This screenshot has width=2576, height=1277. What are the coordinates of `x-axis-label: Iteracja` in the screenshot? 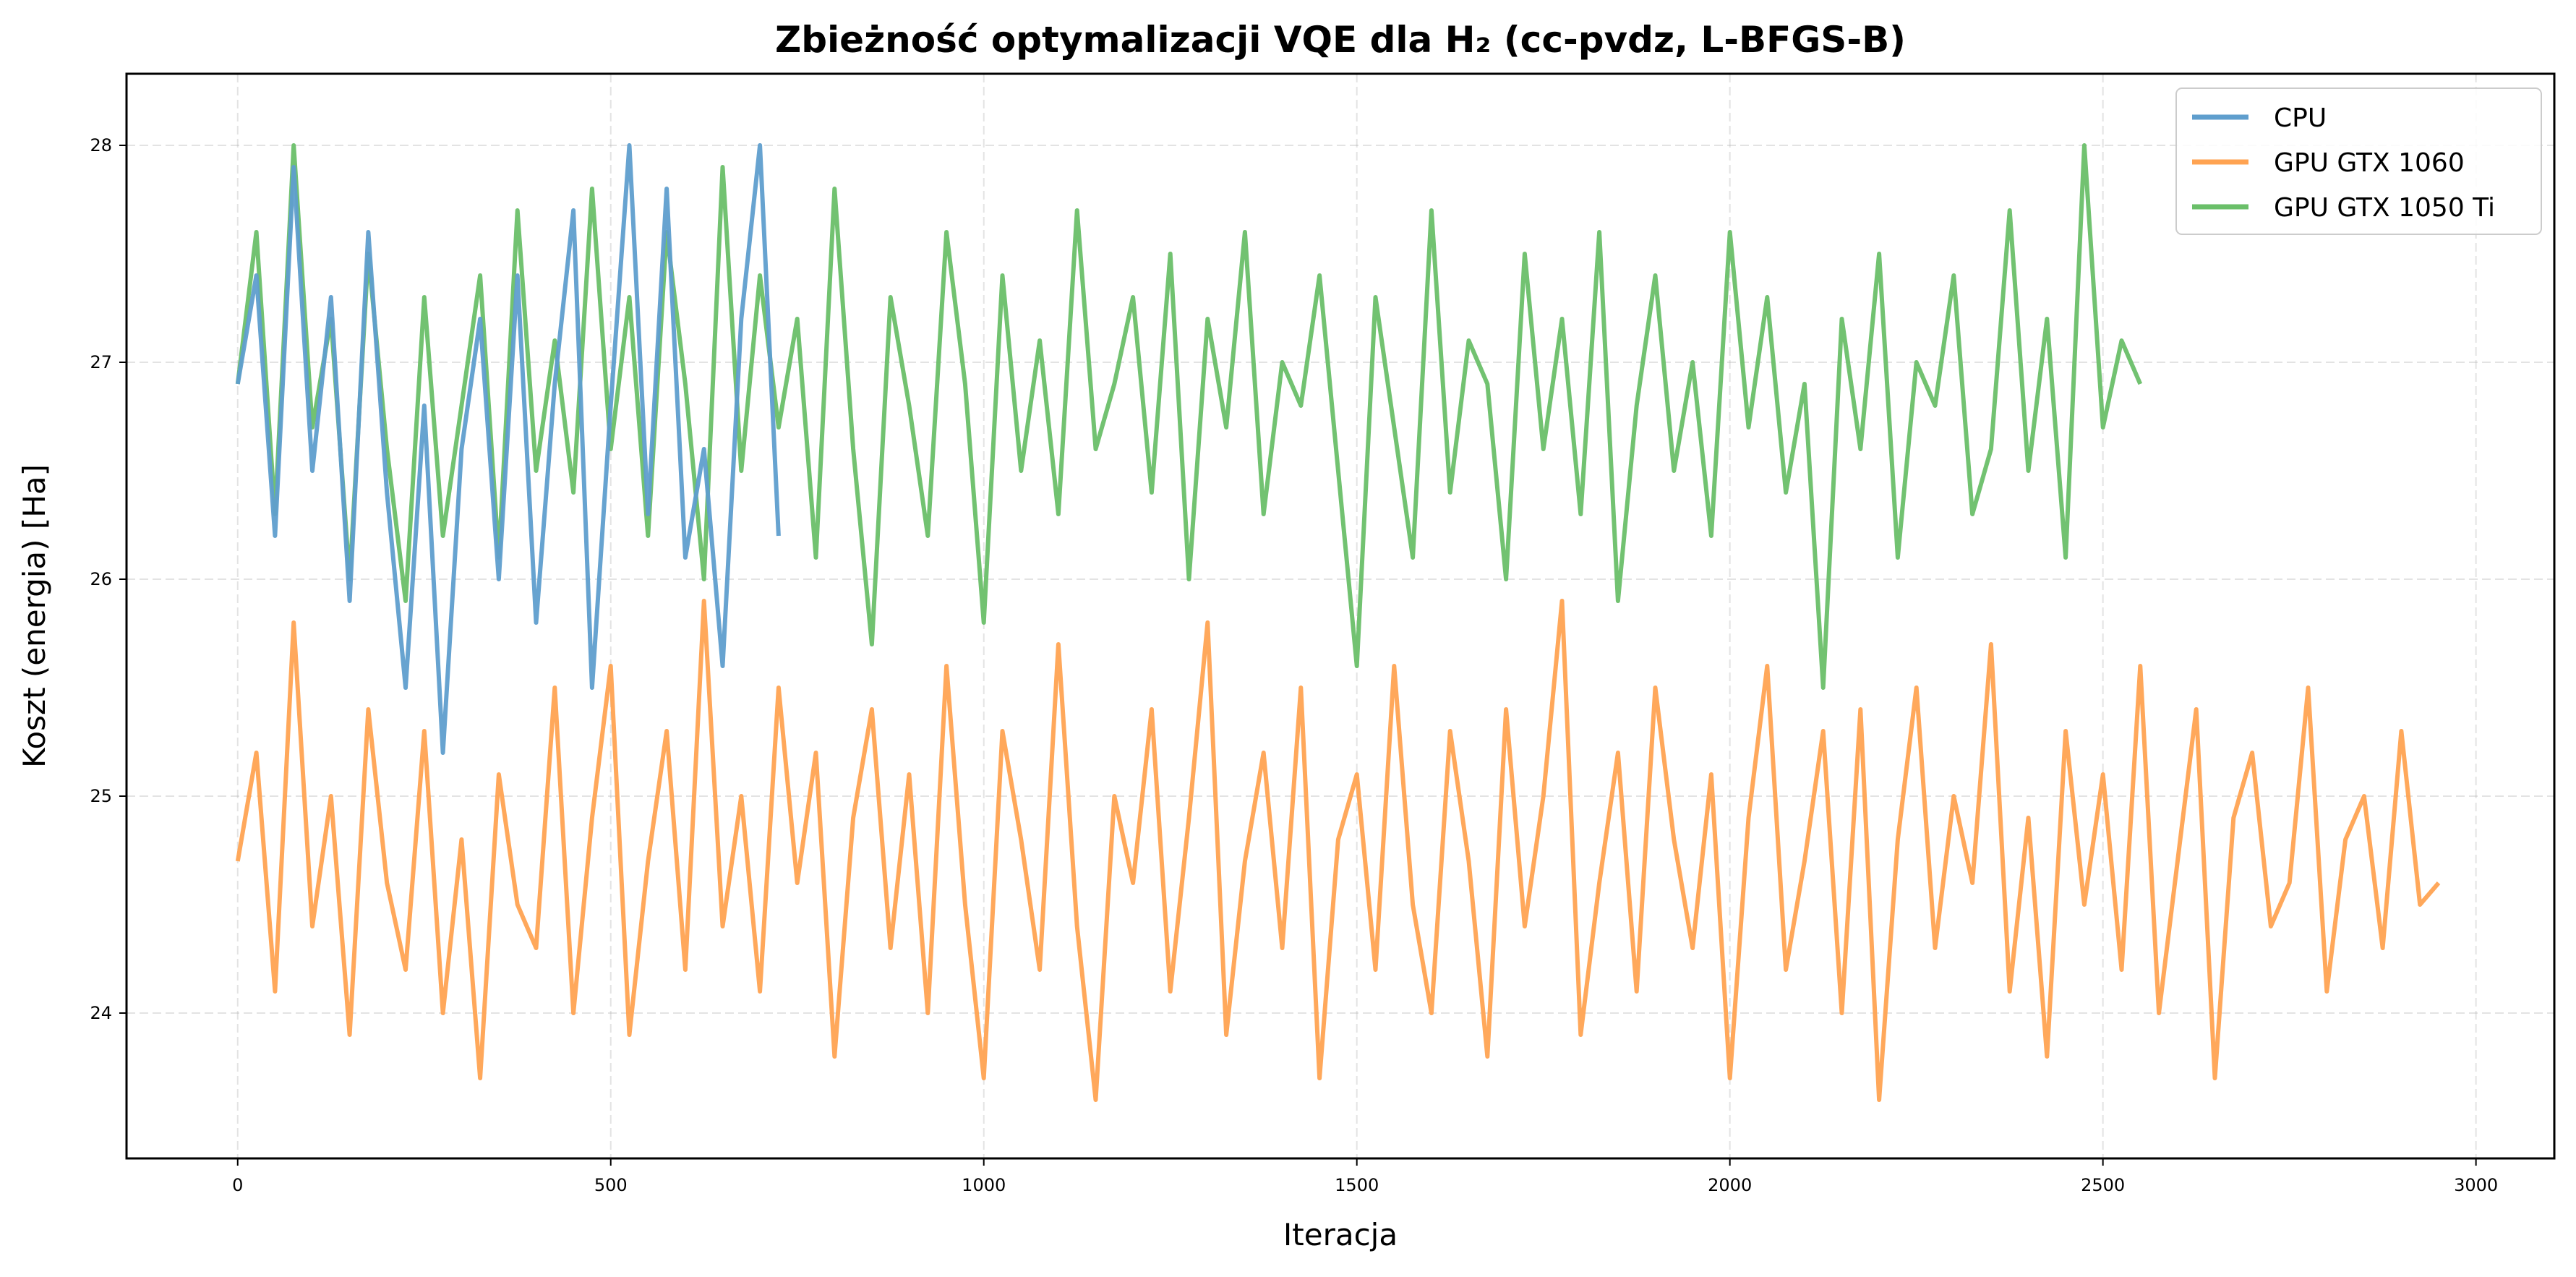 It's located at (1340, 1234).